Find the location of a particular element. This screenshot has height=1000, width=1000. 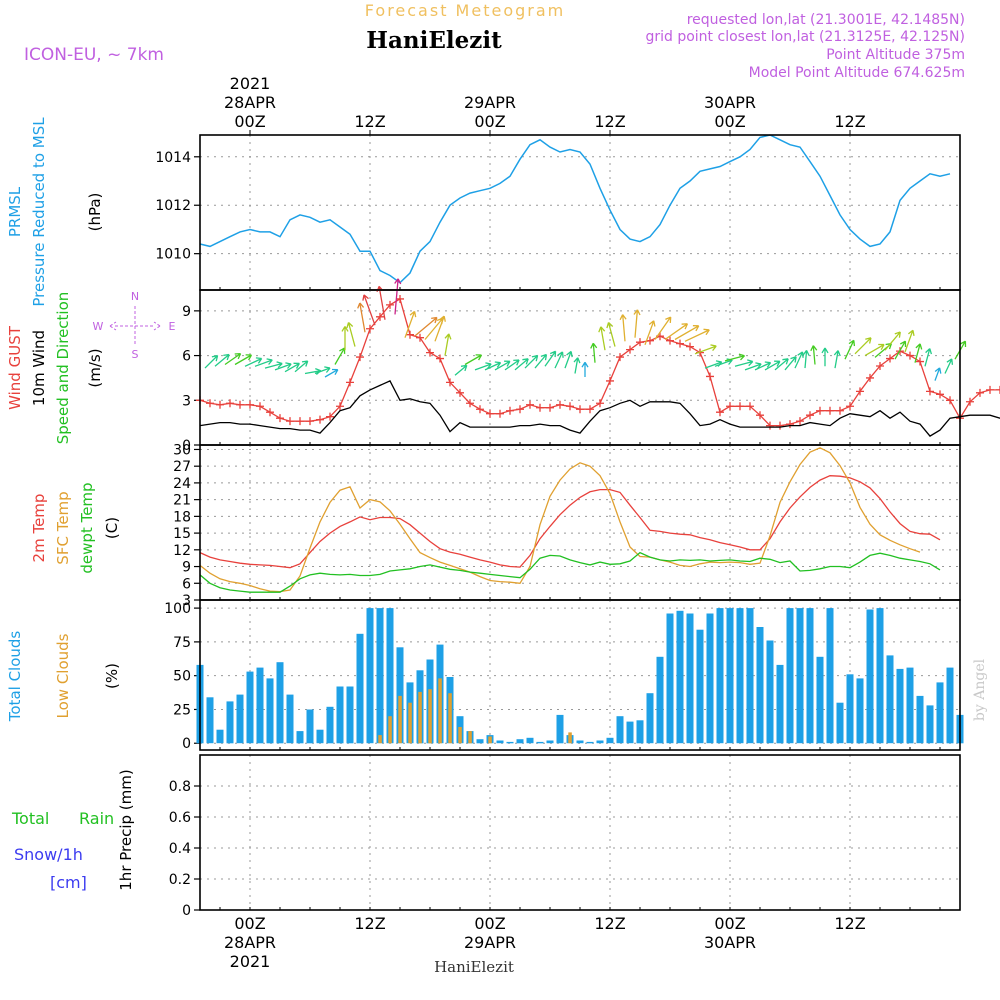

bottom-time-label: 00Z is located at coordinates (729, 923).